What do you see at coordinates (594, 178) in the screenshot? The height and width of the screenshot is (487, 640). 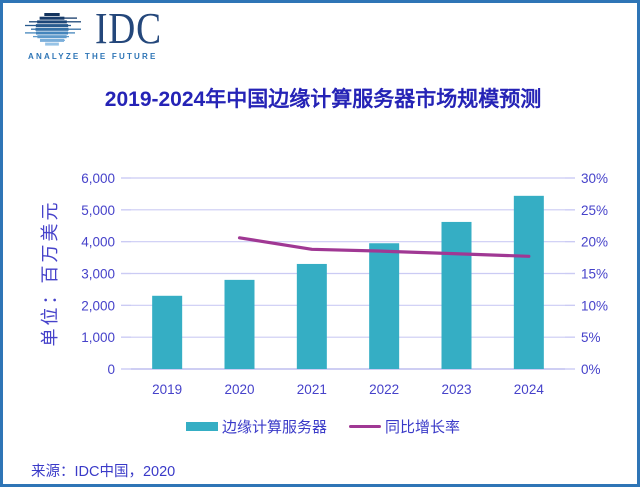 I see `right-axis-tick-label: 30%` at bounding box center [594, 178].